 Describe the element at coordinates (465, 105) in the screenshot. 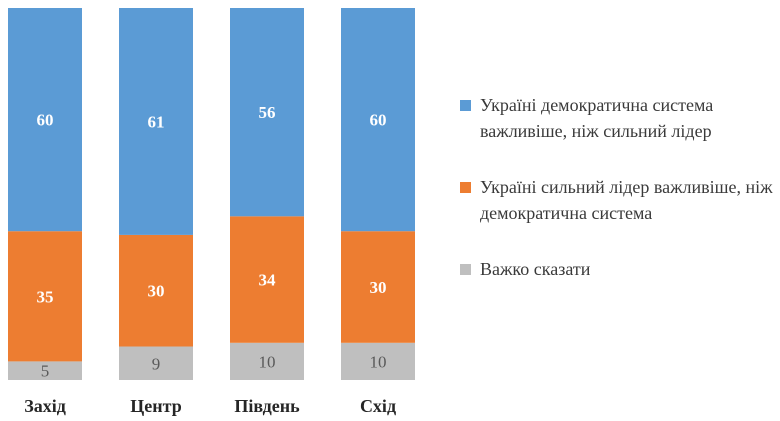

I see `legend-swatch-democracy` at that location.